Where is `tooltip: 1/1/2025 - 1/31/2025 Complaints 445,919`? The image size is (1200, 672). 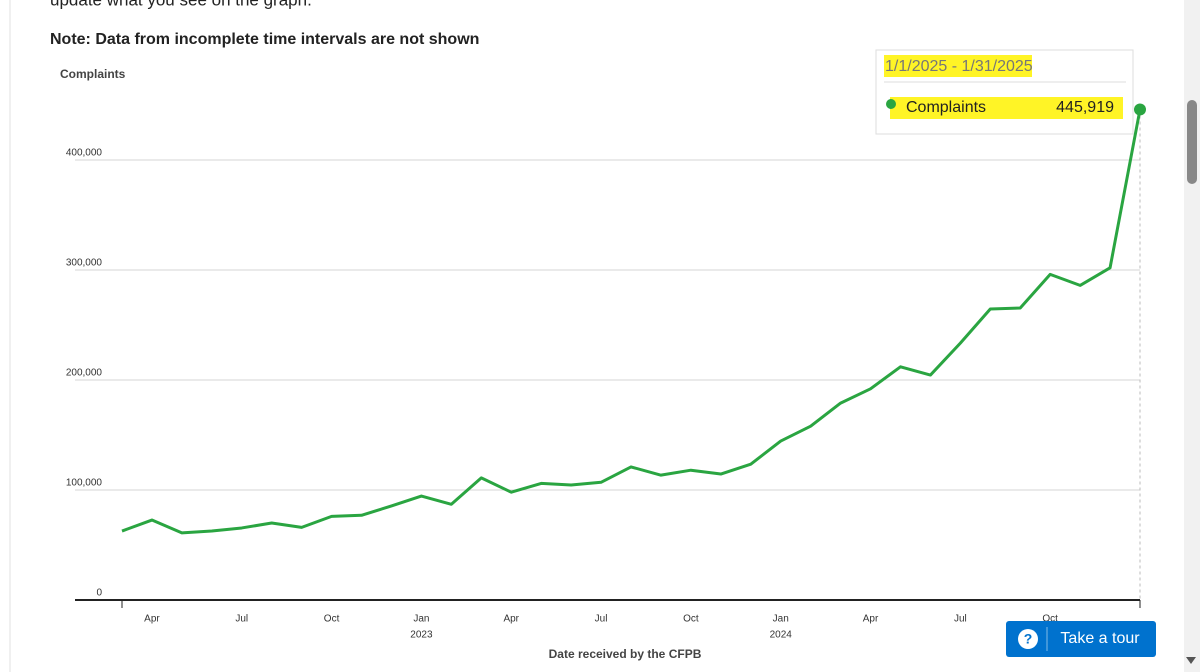 tooltip: 1/1/2025 - 1/31/2025 Complaints 445,919 is located at coordinates (1004, 92).